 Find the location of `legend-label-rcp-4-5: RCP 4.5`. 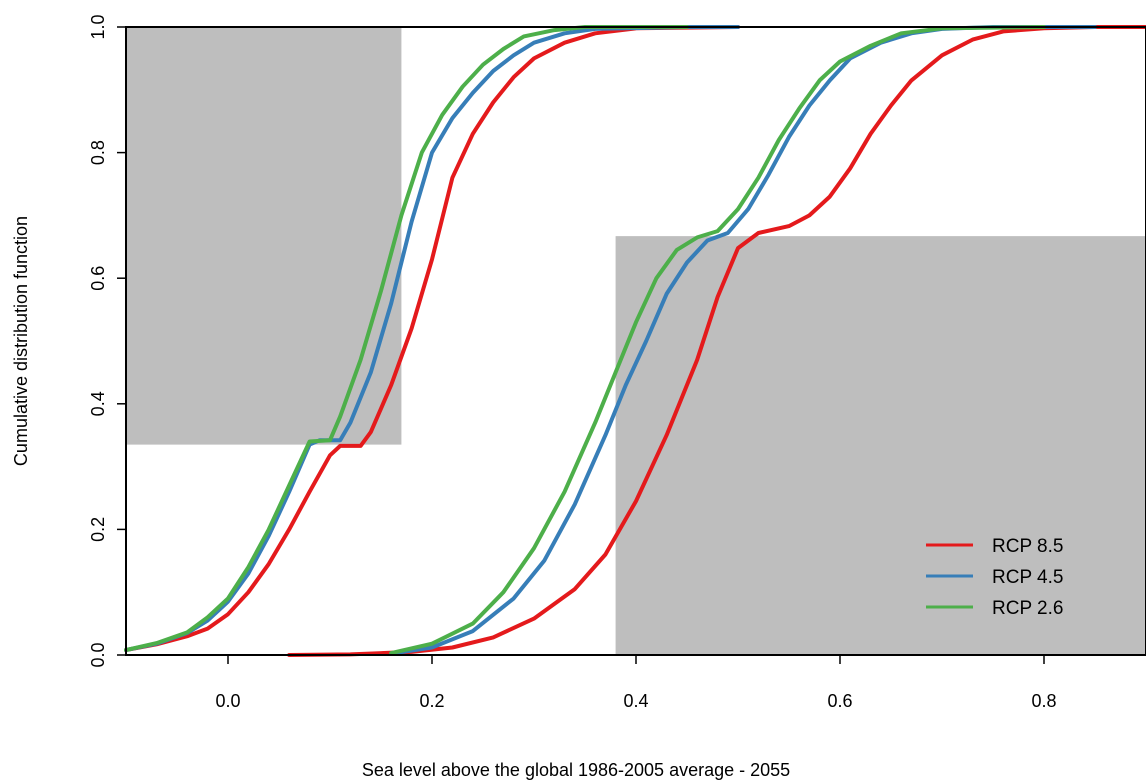

legend-label-rcp-4-5: RCP 4.5 is located at coordinates (1027, 577).